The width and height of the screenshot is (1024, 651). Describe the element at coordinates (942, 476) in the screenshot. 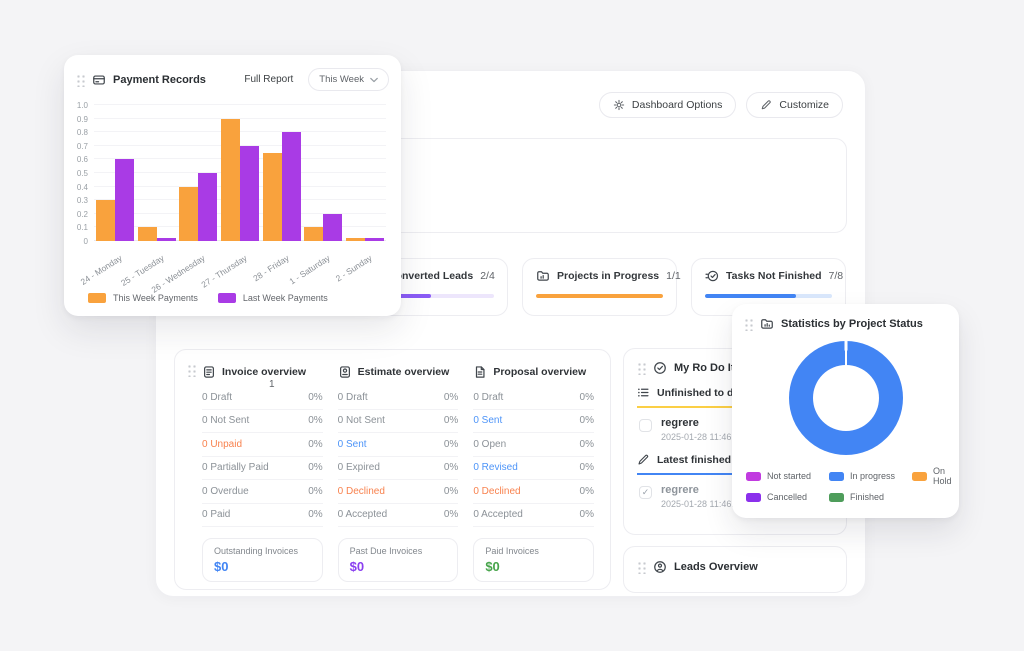

I see `legend-label: On Hold` at that location.